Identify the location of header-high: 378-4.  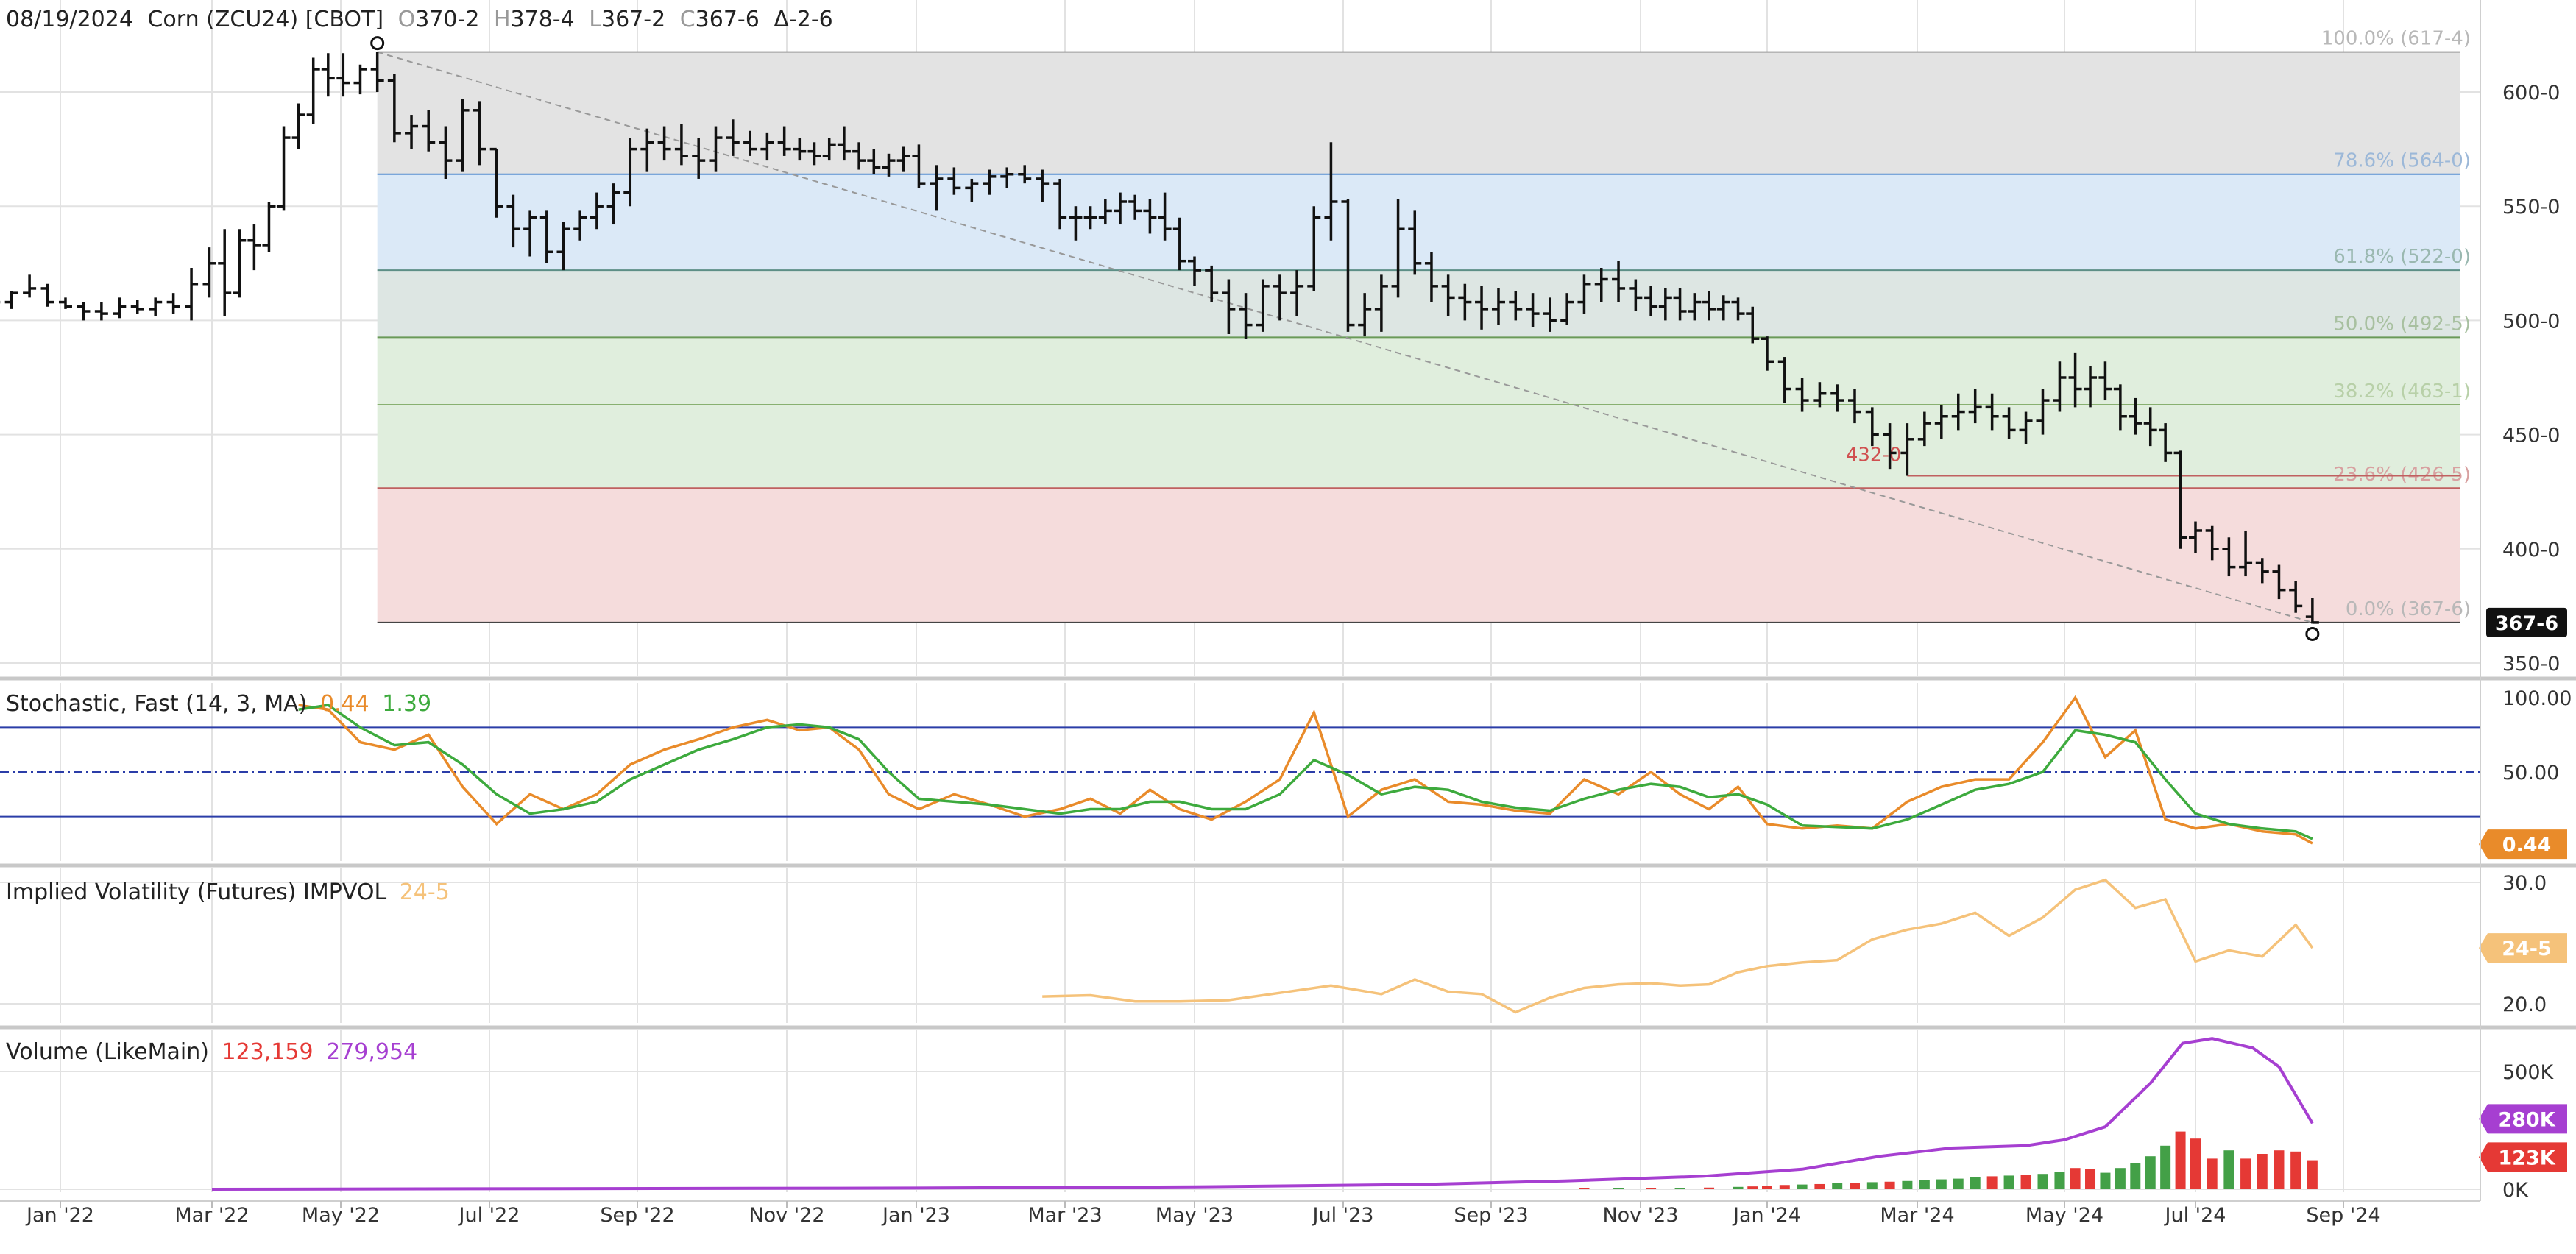
(543, 19).